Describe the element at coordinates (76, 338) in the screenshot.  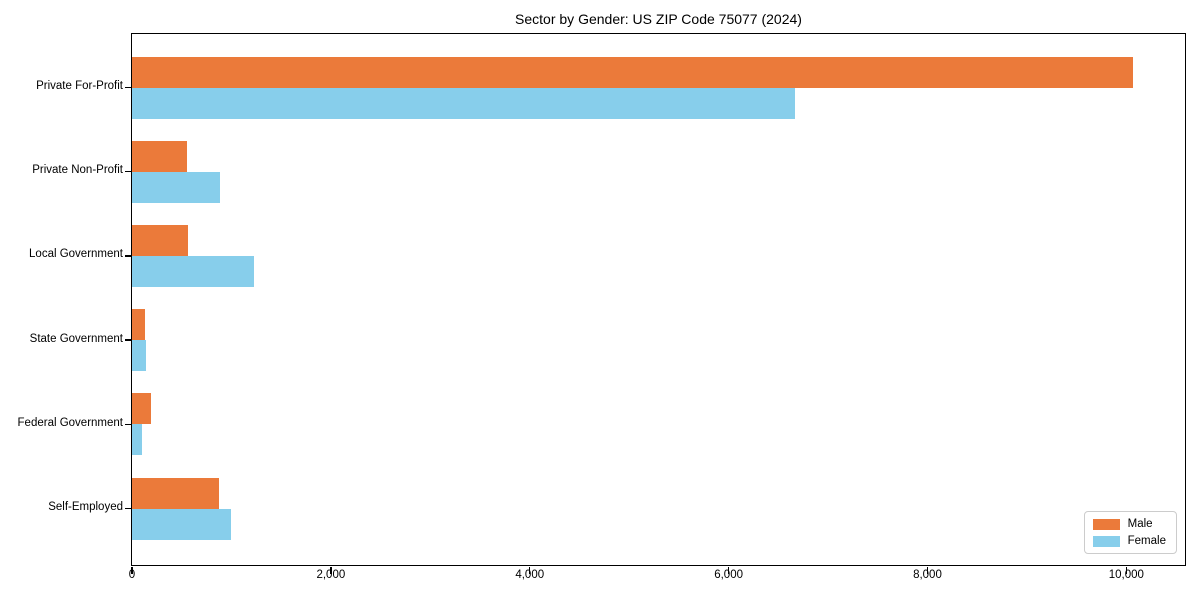
I see `y-tick-label-state-government: State Government` at that location.